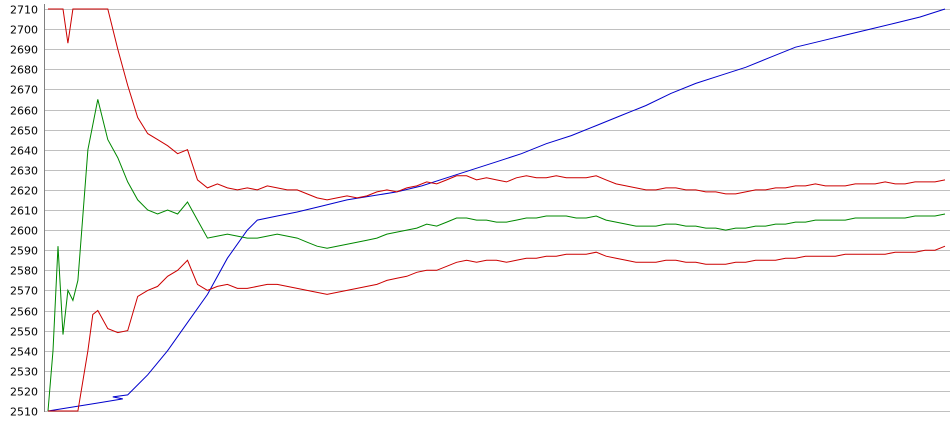 Image resolution: width=950 pixels, height=435 pixels. Describe the element at coordinates (24, 30) in the screenshot. I see `y-tick-label: 2700` at that location.